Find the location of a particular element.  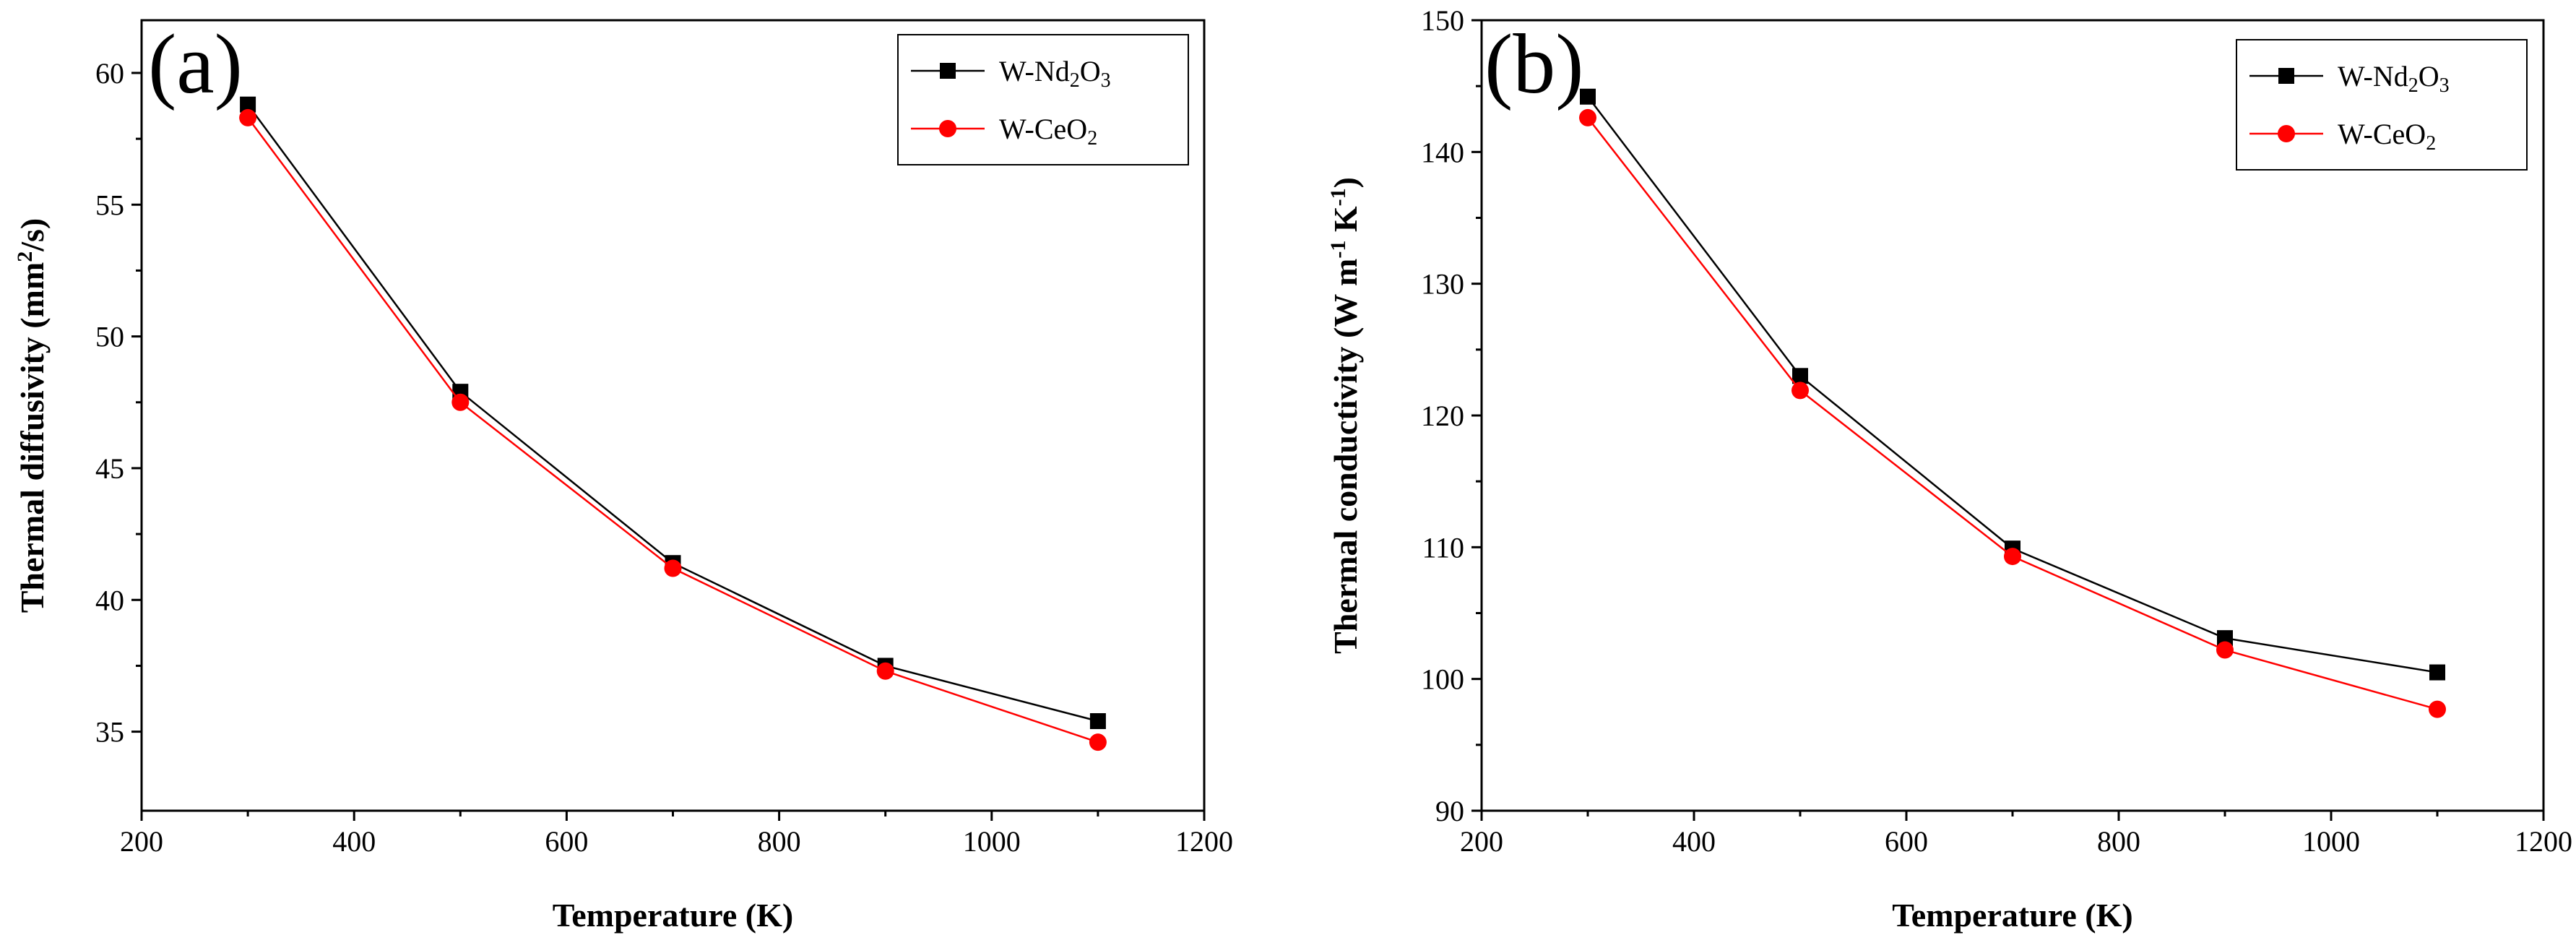

y-tick-label: 140 is located at coordinates (1442, 152).